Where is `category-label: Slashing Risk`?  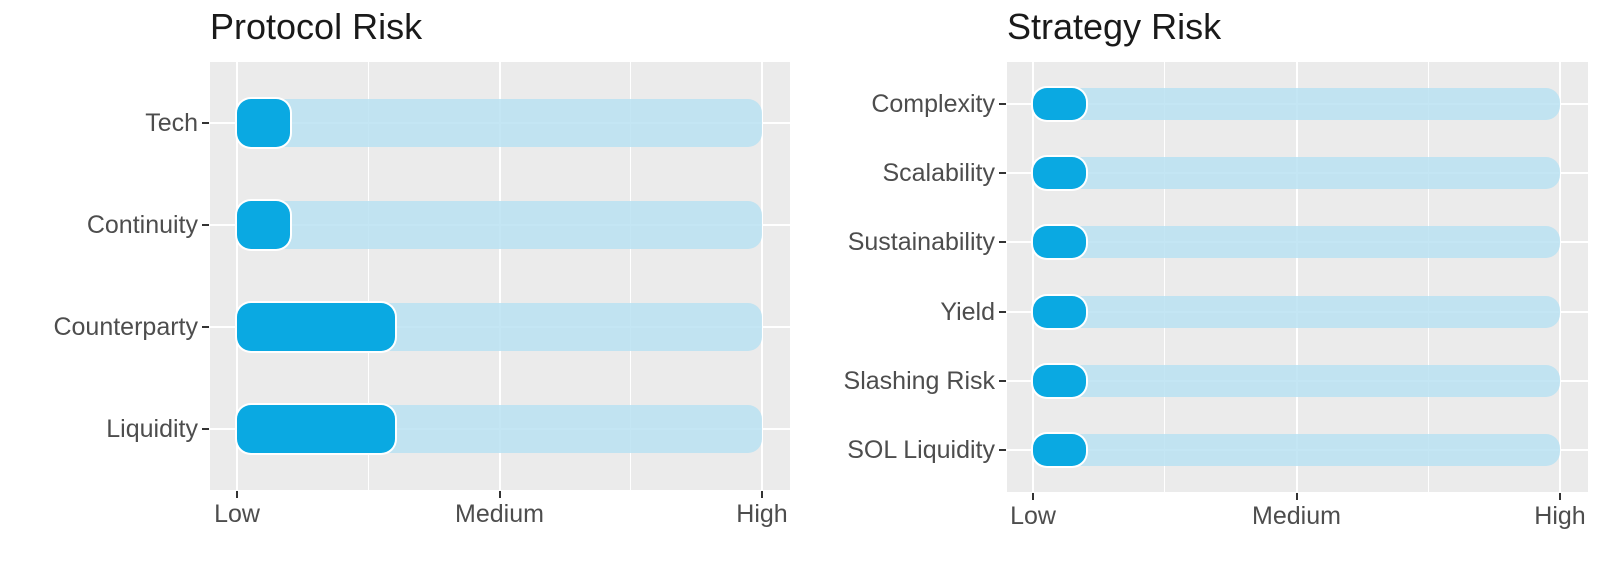
category-label: Slashing Risk is located at coordinates (919, 381).